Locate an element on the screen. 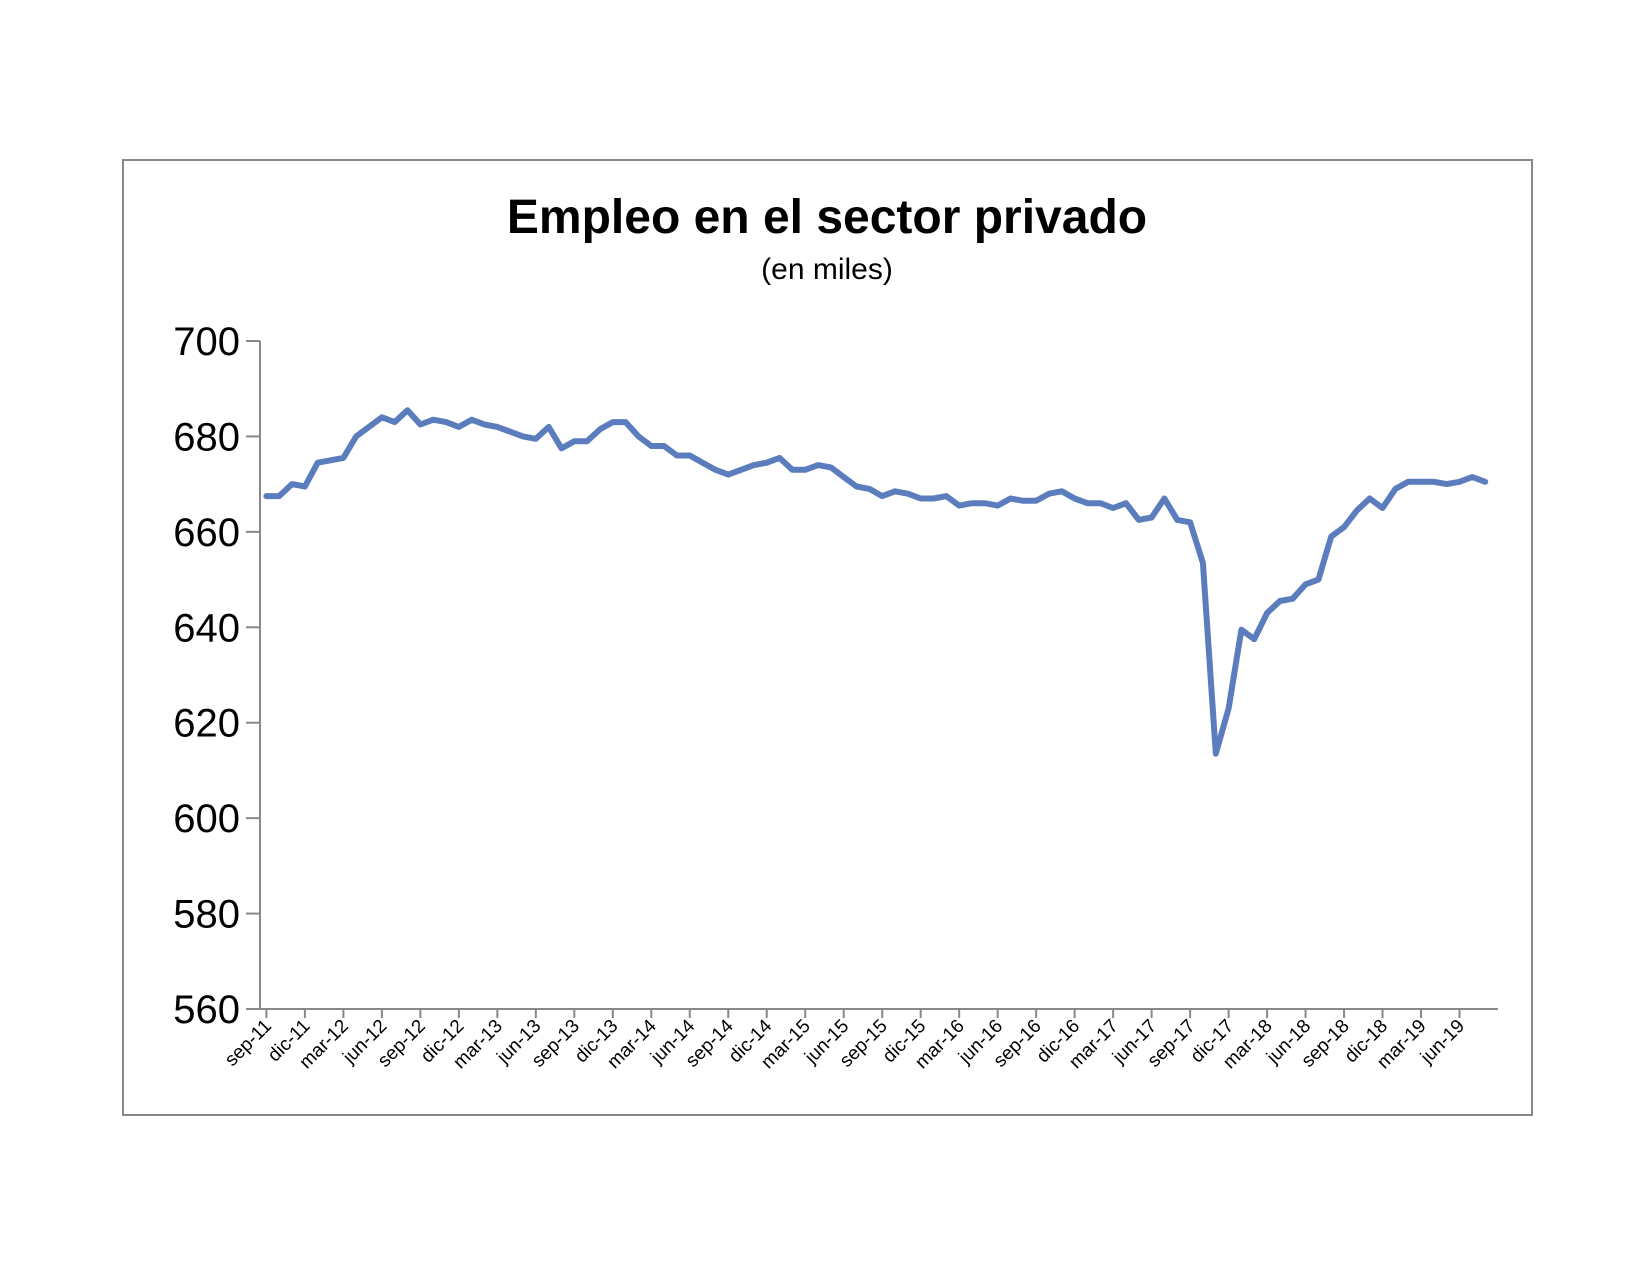 This screenshot has width=1650, height=1275. y-axis: 560 580 600 620 640 660 680 700 is located at coordinates (217, 676).